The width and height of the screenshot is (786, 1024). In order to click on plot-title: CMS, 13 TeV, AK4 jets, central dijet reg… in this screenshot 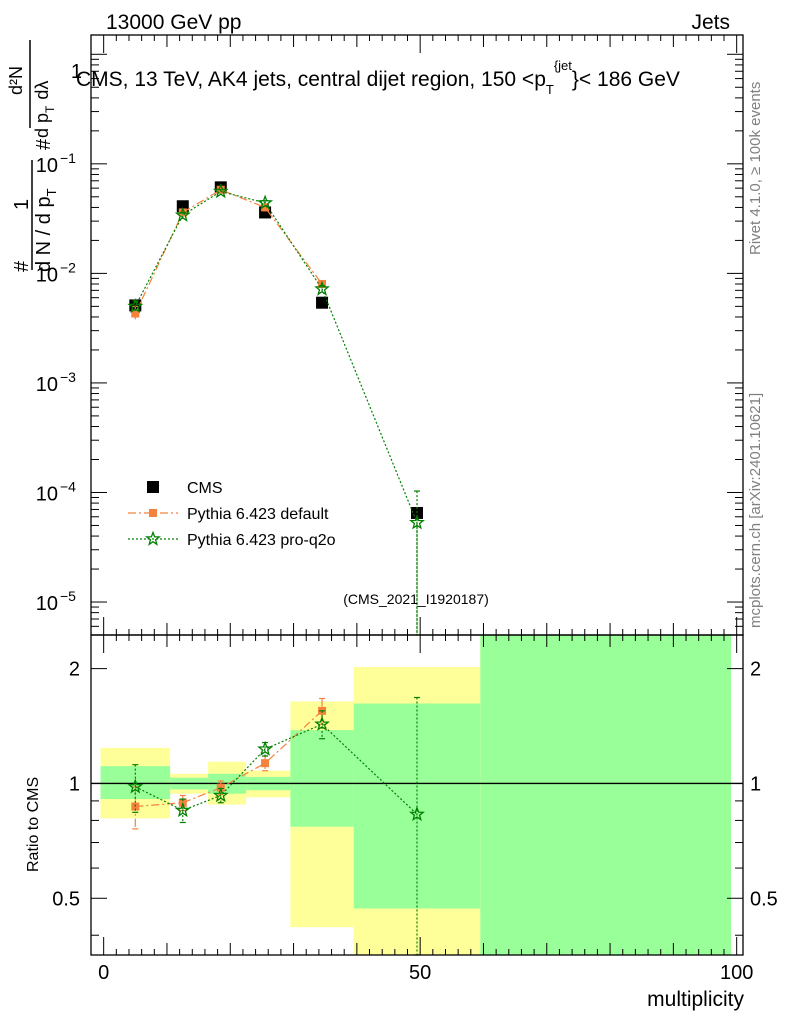, I will do `click(378, 77)`.